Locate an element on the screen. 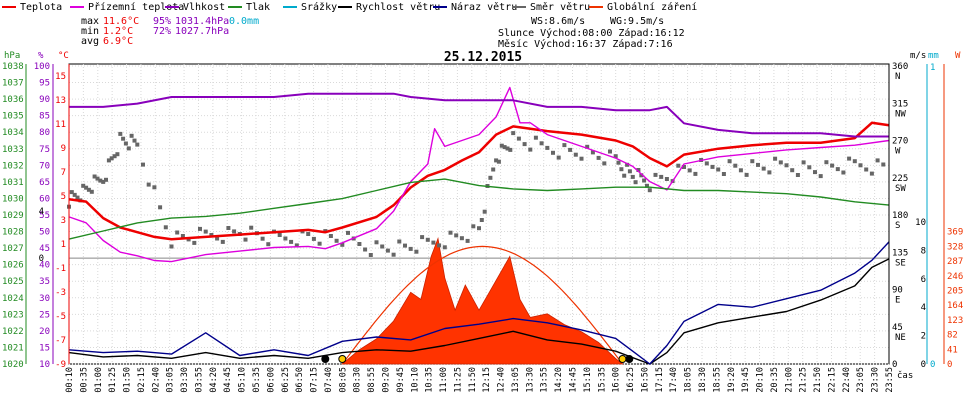 Image resolution: width=966 pixels, height=400 pixels. tick-dir-label: S is located at coordinates (897, 226).